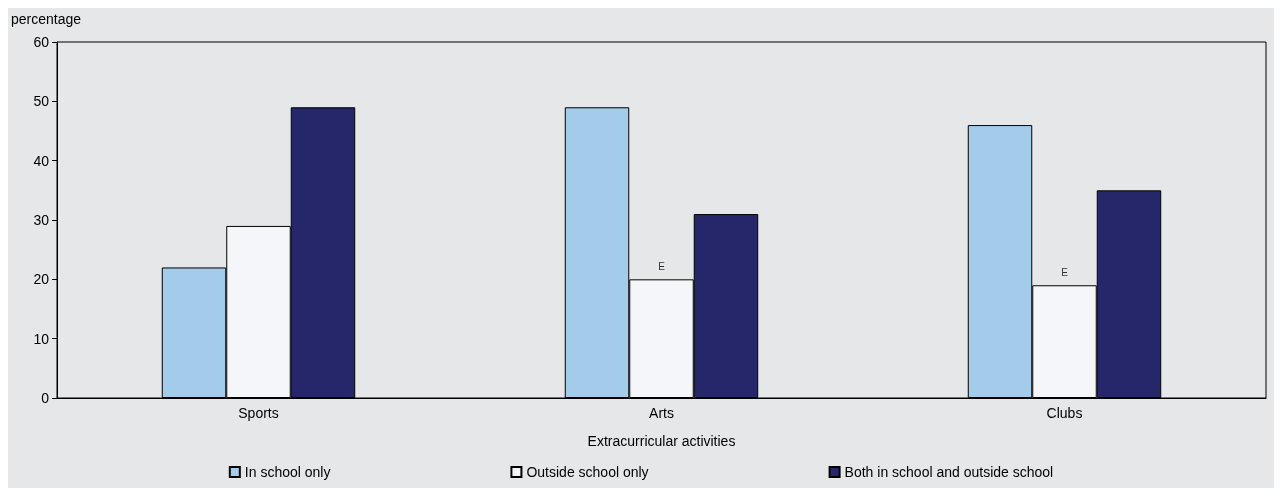  What do you see at coordinates (258, 413) in the screenshot?
I see `x-tick-label: Sports` at bounding box center [258, 413].